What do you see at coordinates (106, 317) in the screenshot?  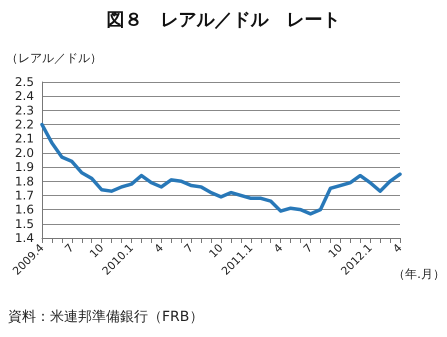 I see `text: 資料：米連邦準備銀行（FRB）` at bounding box center [106, 317].